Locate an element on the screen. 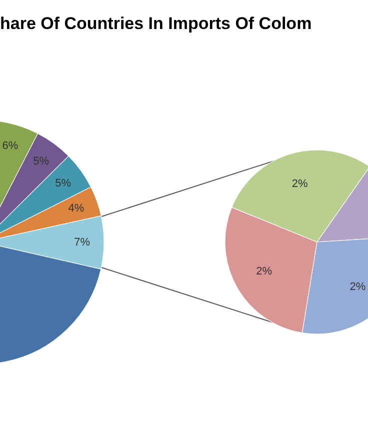  data-label: 6% is located at coordinates (10, 146).